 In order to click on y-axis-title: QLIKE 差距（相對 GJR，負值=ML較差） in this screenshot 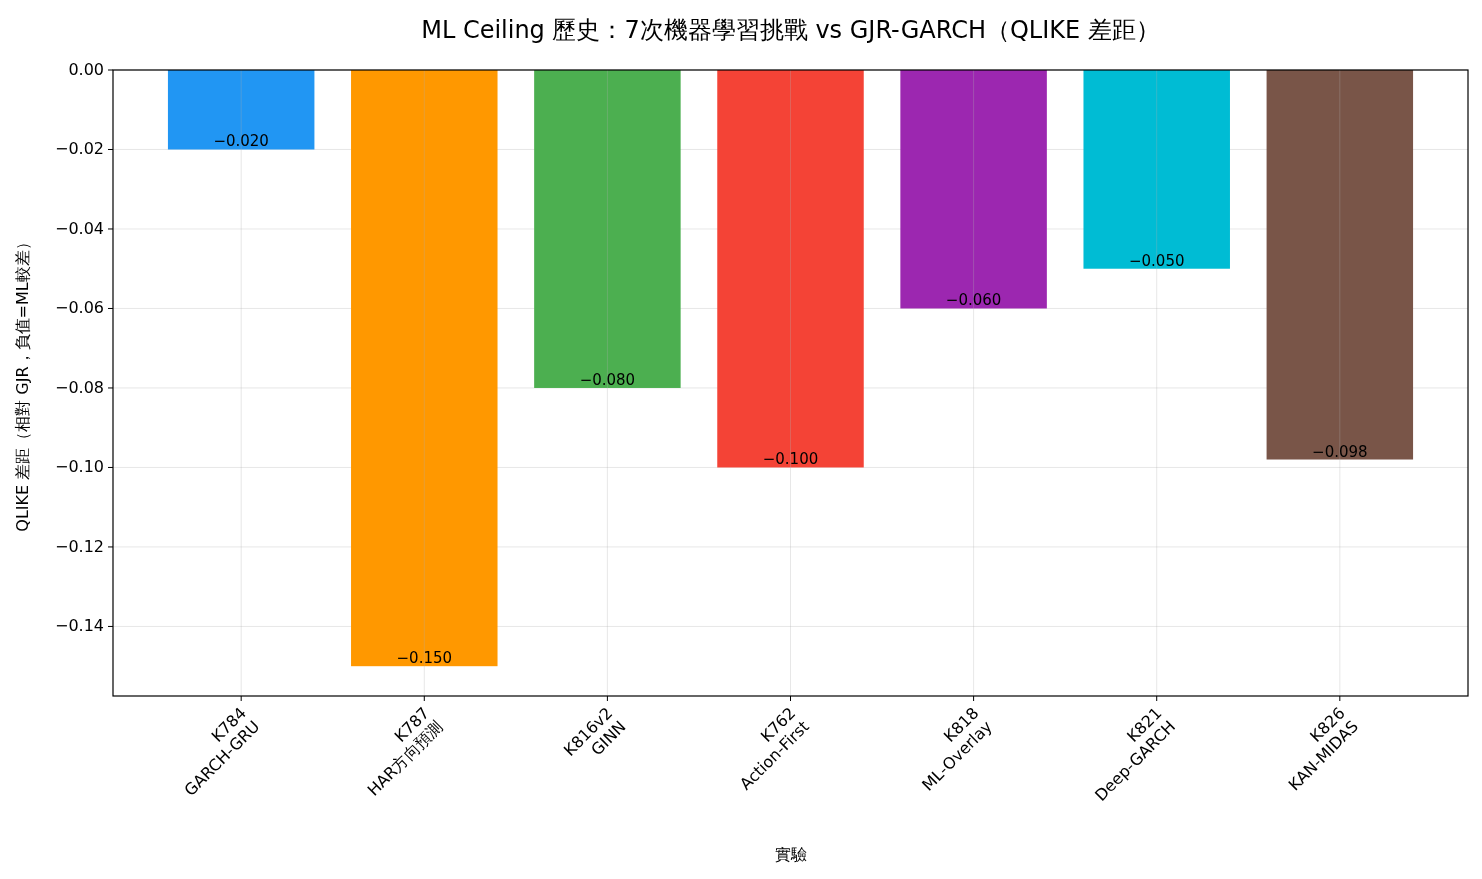, I will do `click(22, 383)`.